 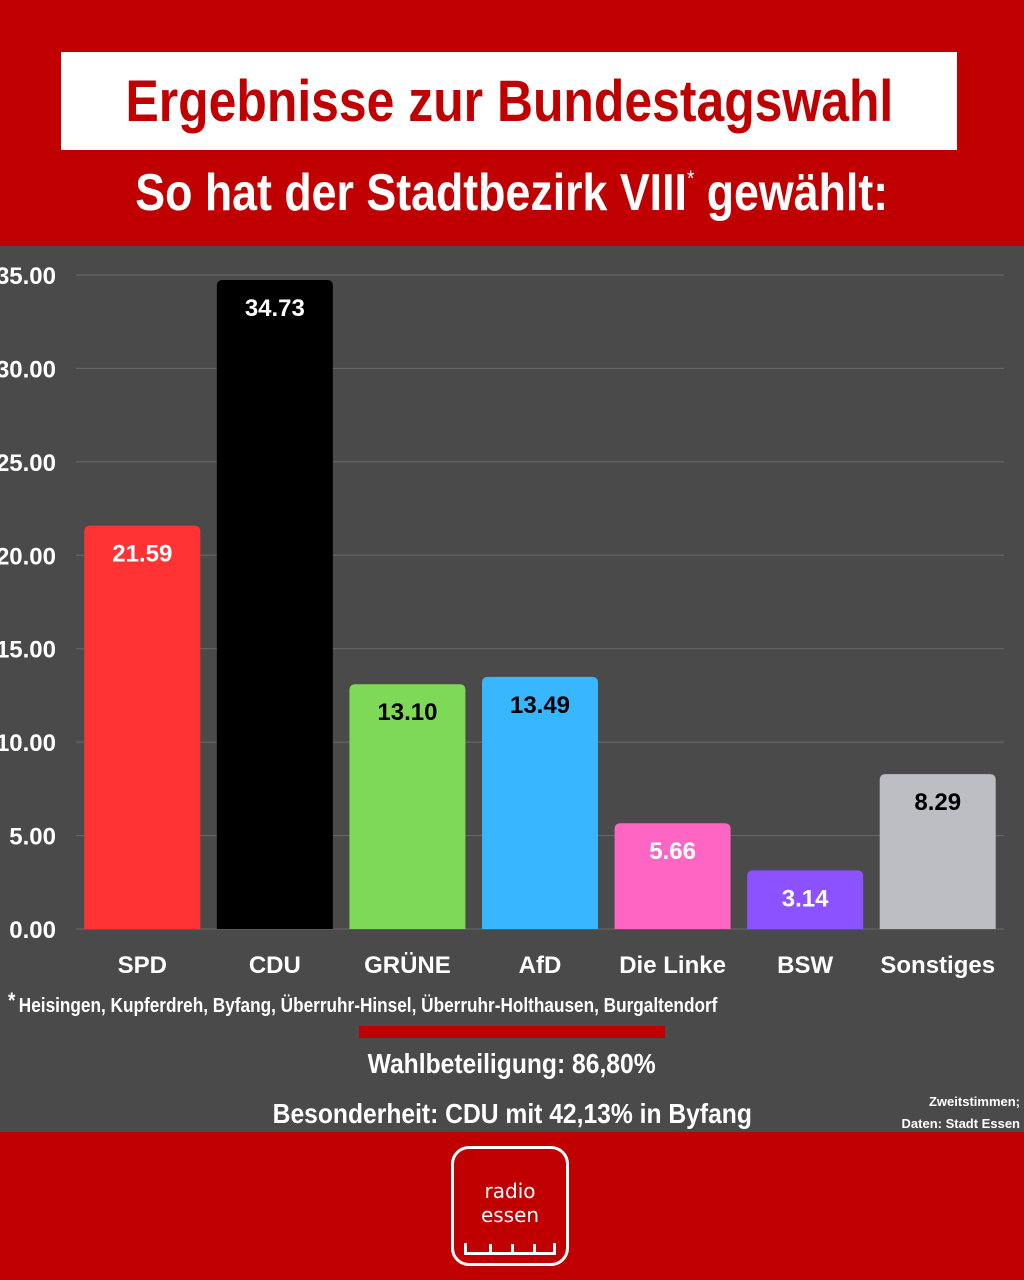 I want to click on bar-value-label: 13.49, so click(x=540, y=705).